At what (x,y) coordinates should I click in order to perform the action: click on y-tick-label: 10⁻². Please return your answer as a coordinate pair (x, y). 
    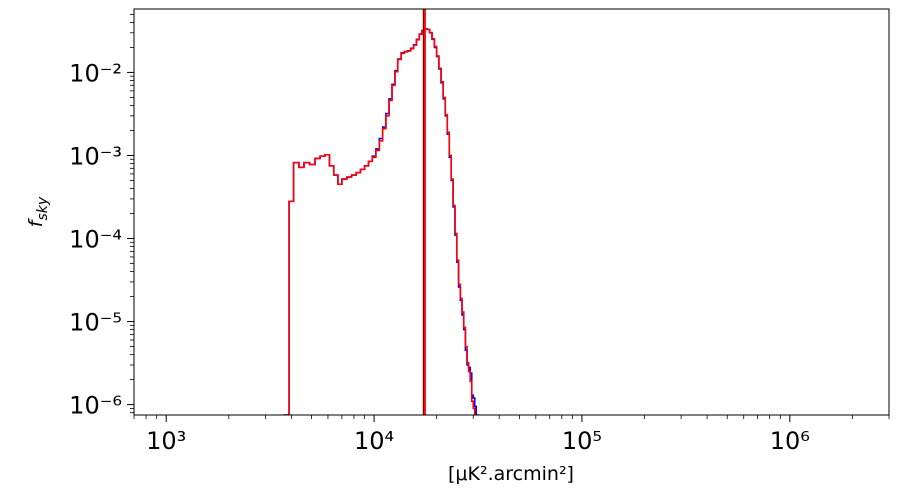
    Looking at the image, I should click on (95, 73).